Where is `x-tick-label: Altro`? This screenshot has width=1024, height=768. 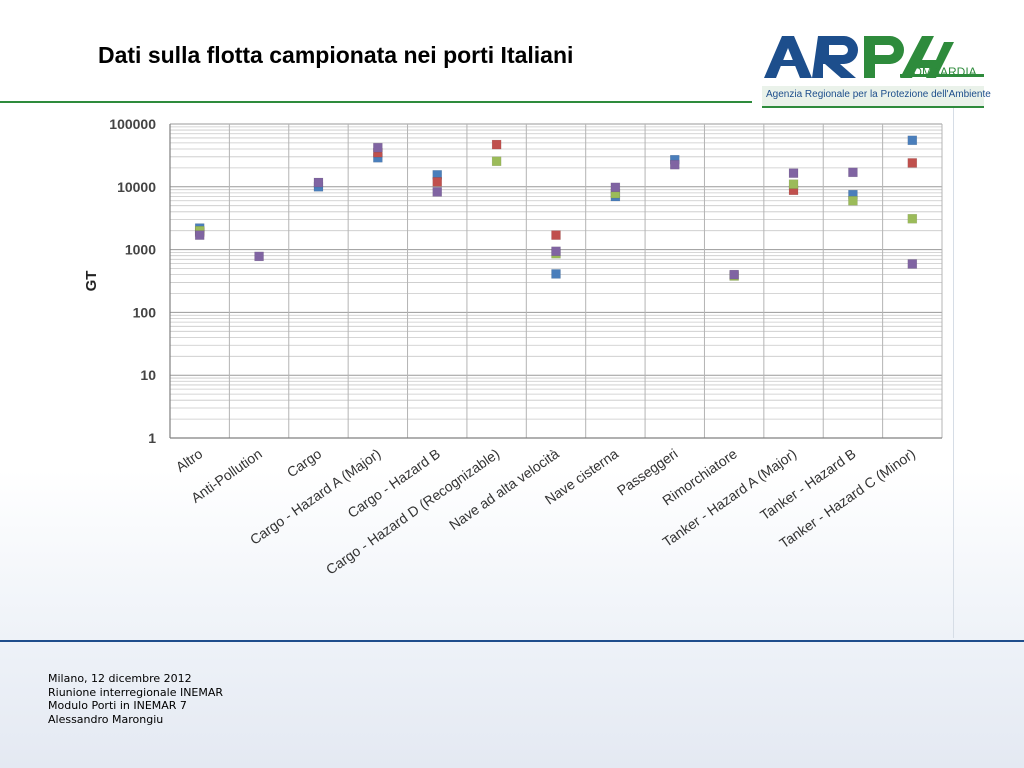
x-tick-label: Altro is located at coordinates (189, 460).